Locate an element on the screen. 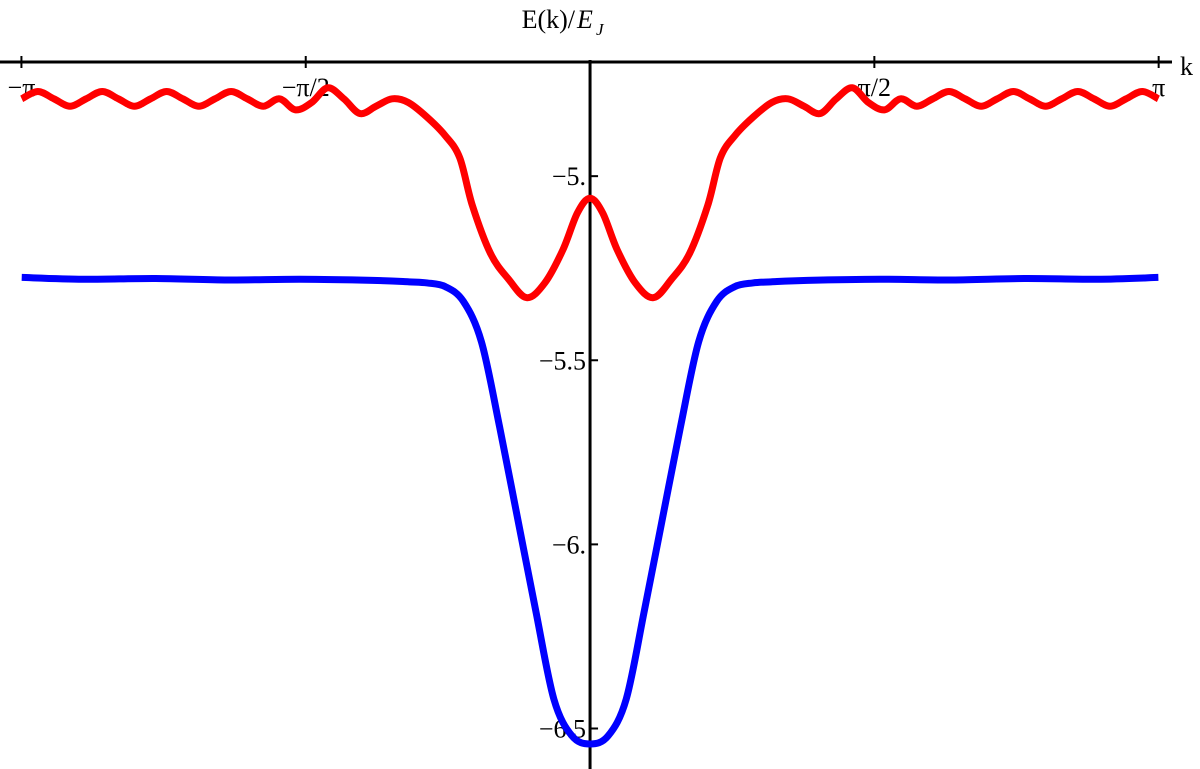 The width and height of the screenshot is (1200, 769). y-tick-label: −5. is located at coordinates (569, 176).